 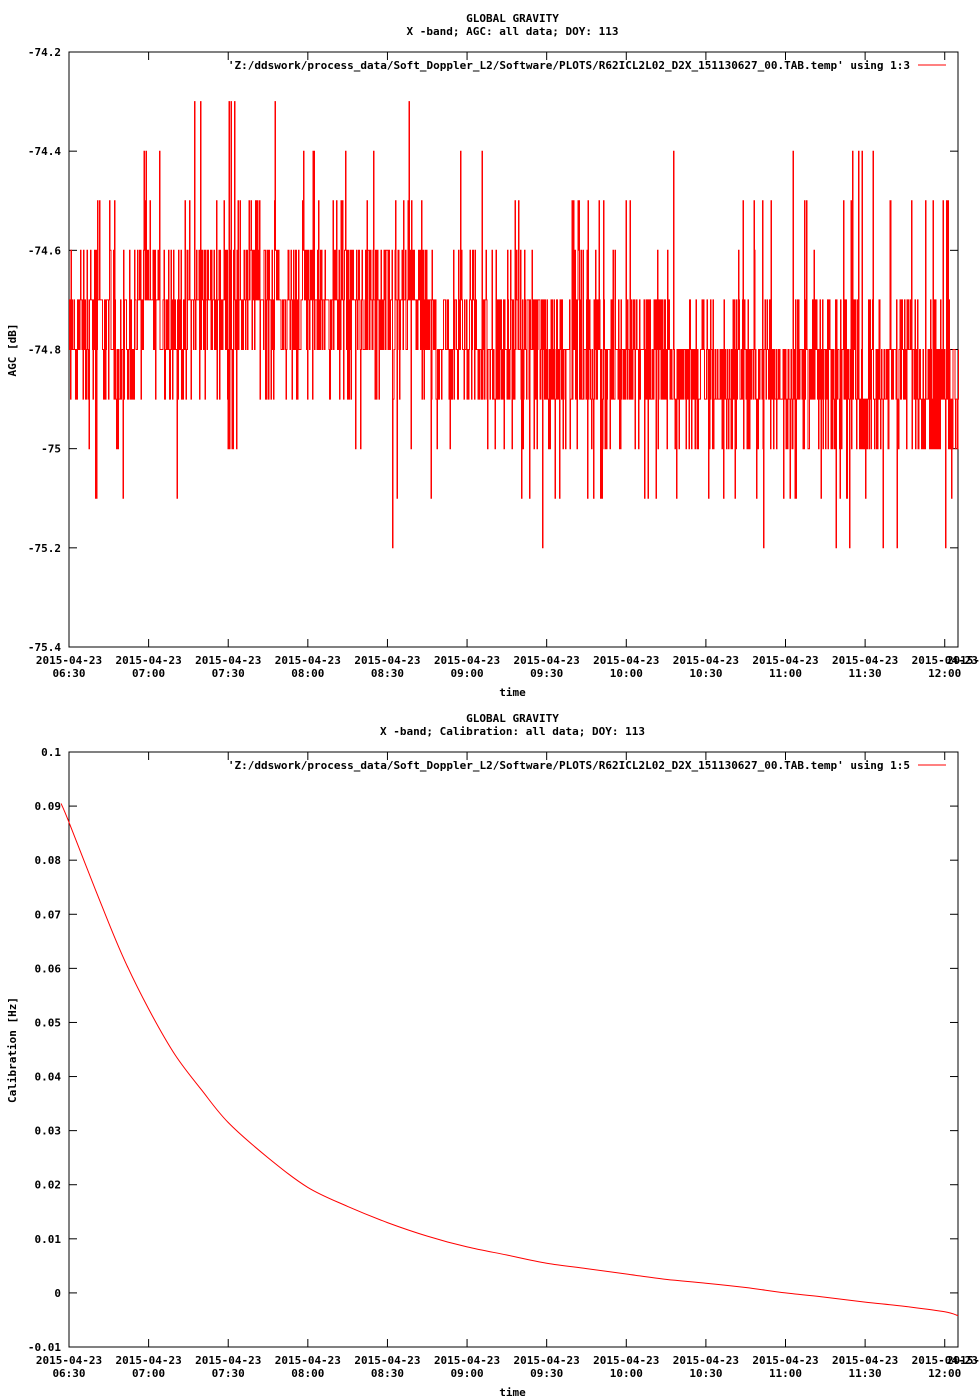 What do you see at coordinates (44, 350) in the screenshot?
I see `y-tick-label: -74.8` at bounding box center [44, 350].